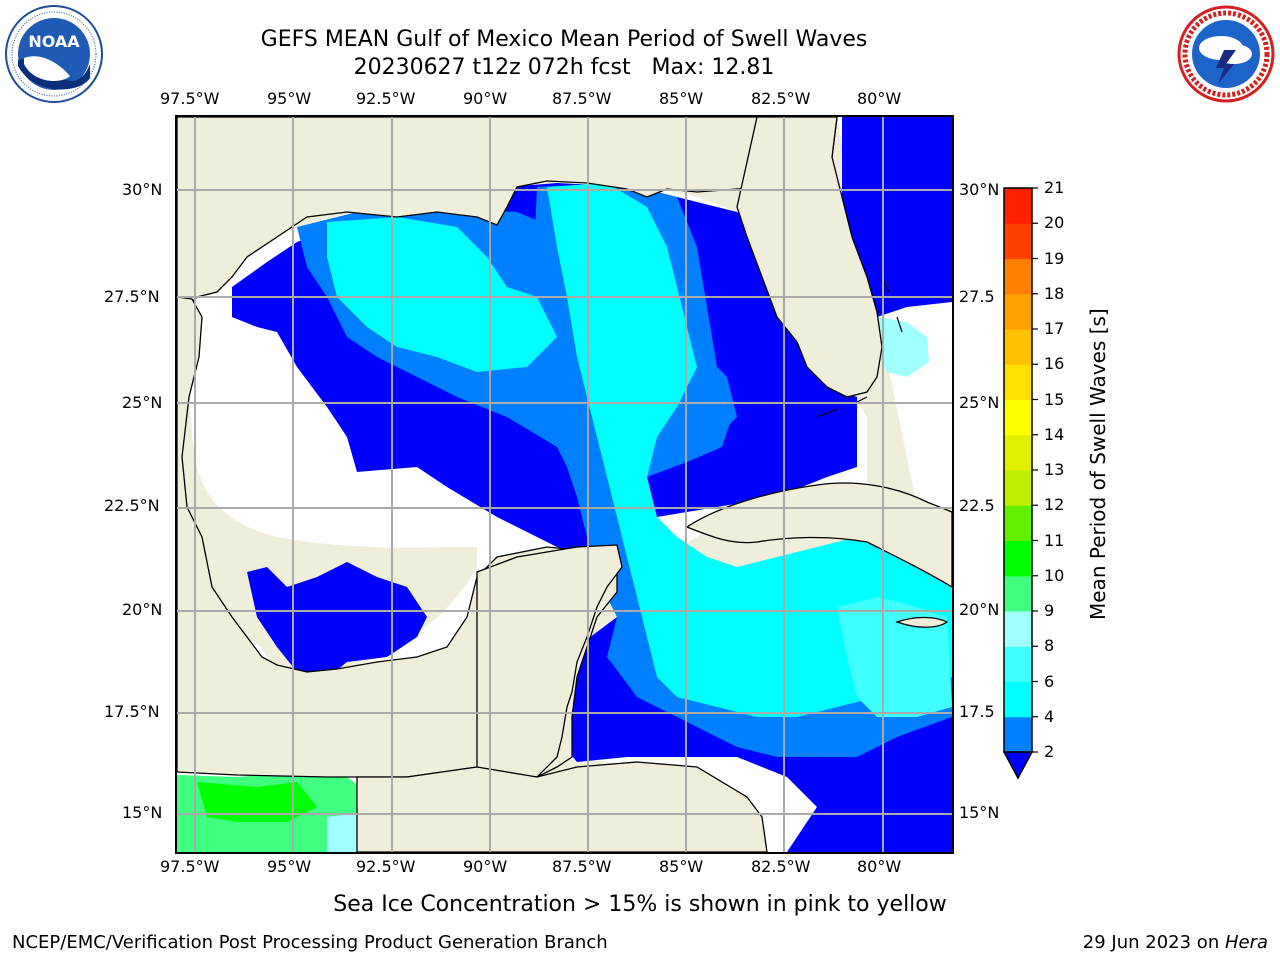 Image resolution: width=1280 pixels, height=960 pixels. I want to click on colorbar-extend-triangle, so click(1018, 765).